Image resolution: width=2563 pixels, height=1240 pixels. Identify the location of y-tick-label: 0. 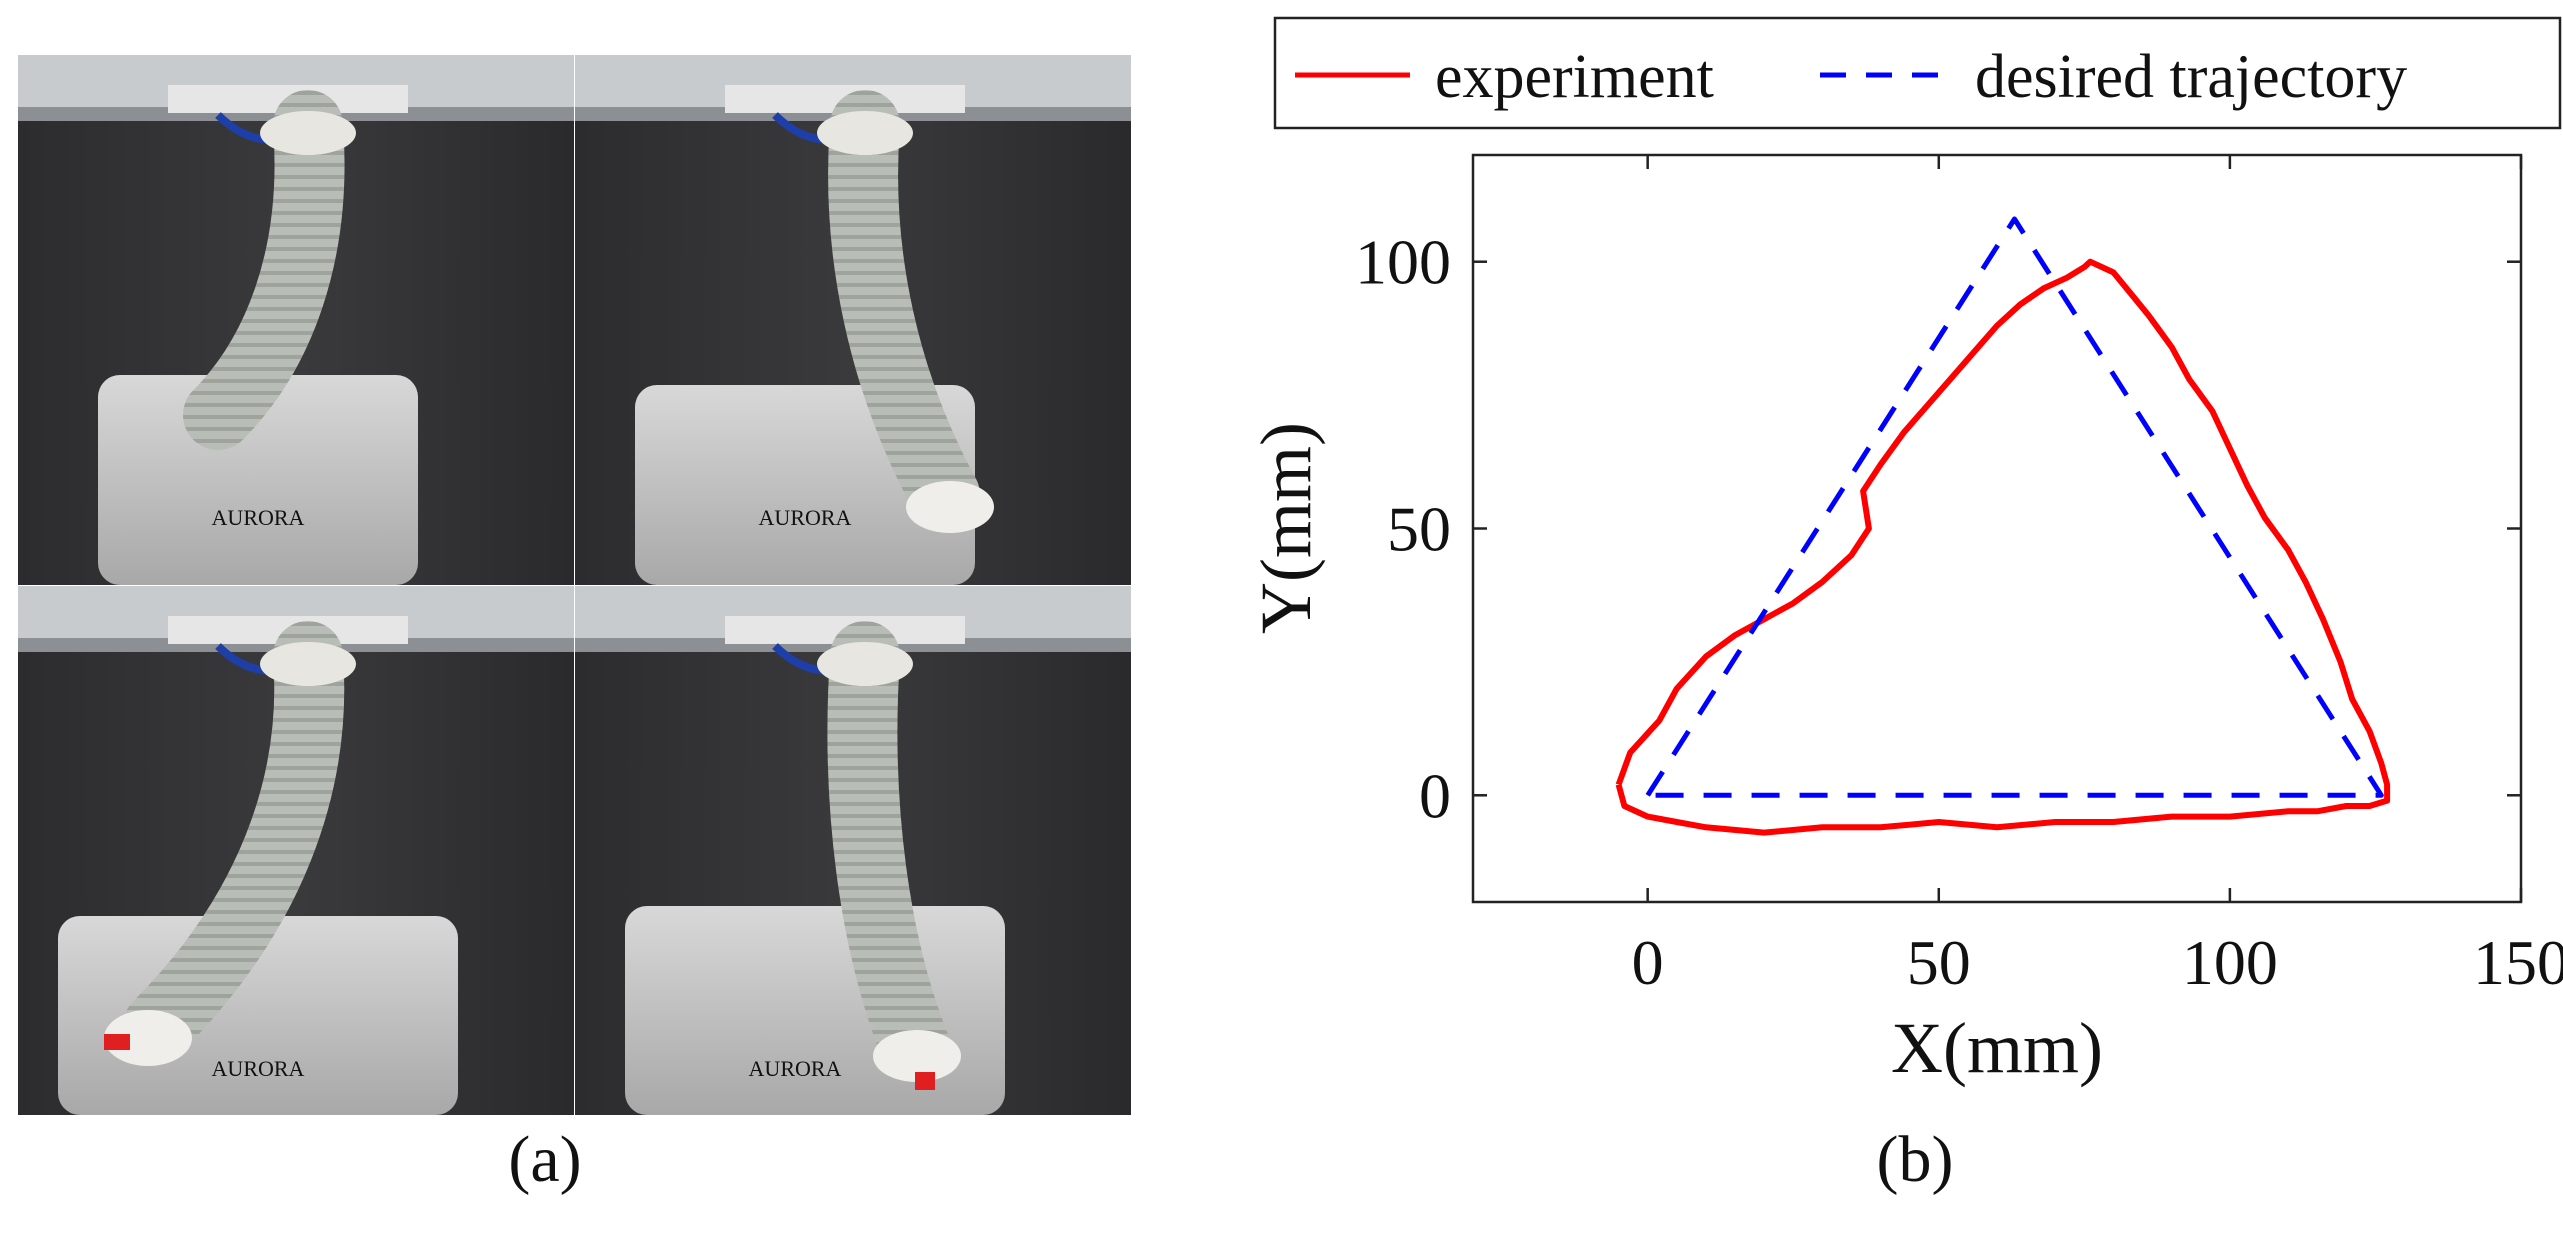
(1435, 795).